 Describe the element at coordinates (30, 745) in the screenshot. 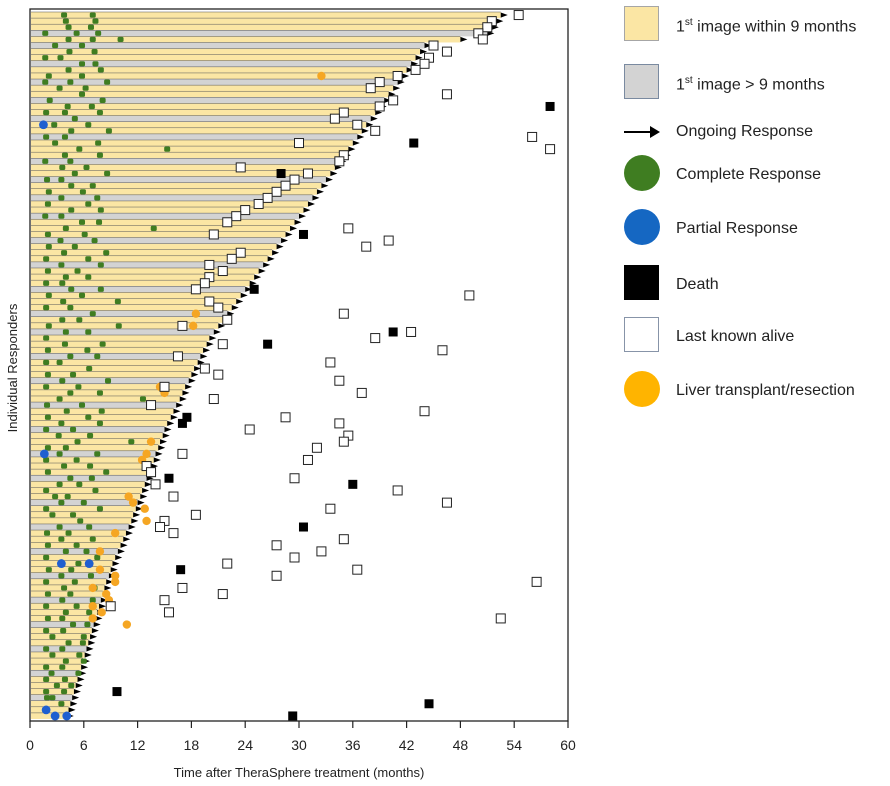

I see `x-tick-label: 0` at that location.